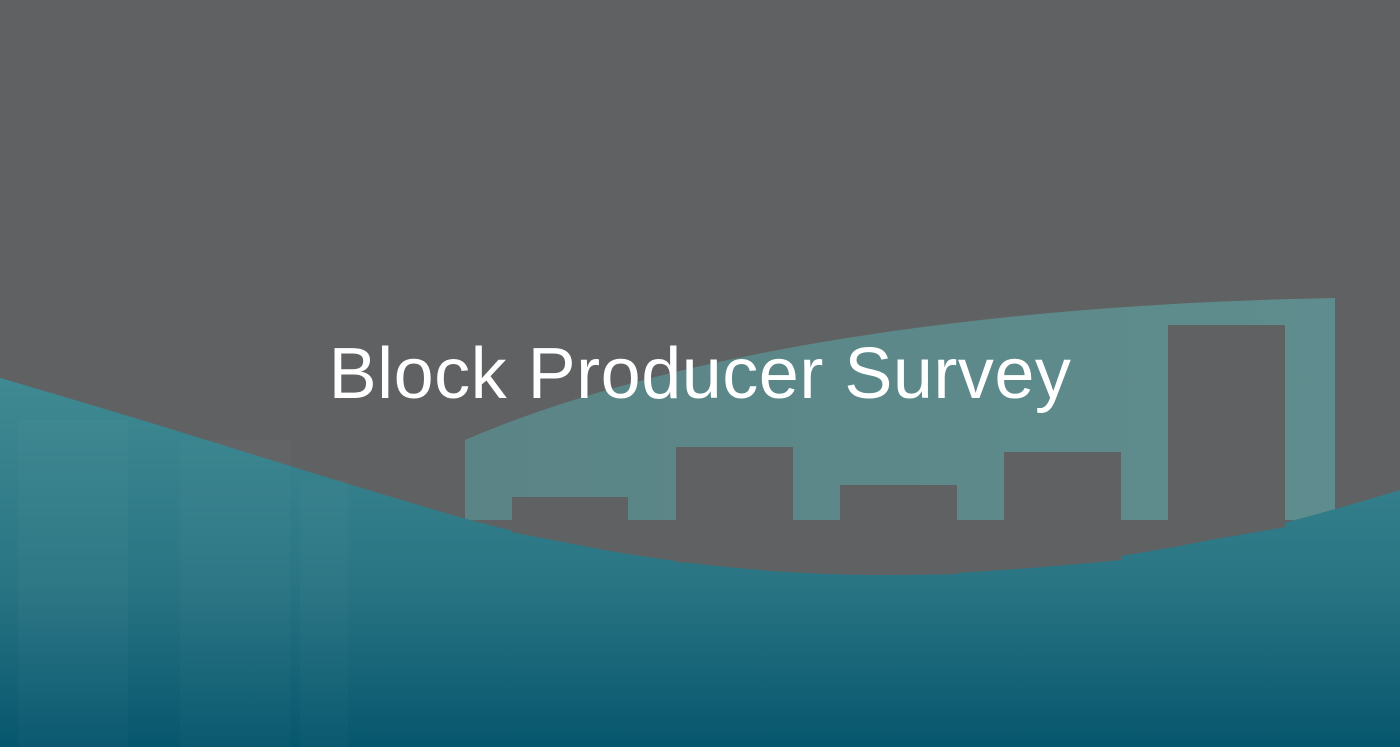 This screenshot has width=1400, height=747. Describe the element at coordinates (700, 374) in the screenshot. I see `page-title: Block Producer Survey` at that location.